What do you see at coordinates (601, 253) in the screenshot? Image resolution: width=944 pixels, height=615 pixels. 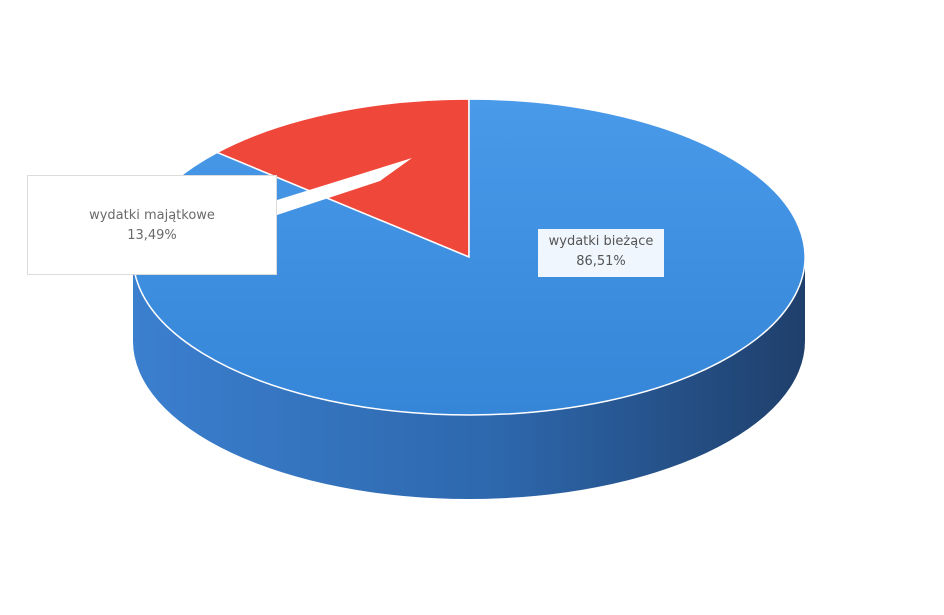 I see `data-label-wydatki-biezace: wydatki bieżące 86,51%` at bounding box center [601, 253].